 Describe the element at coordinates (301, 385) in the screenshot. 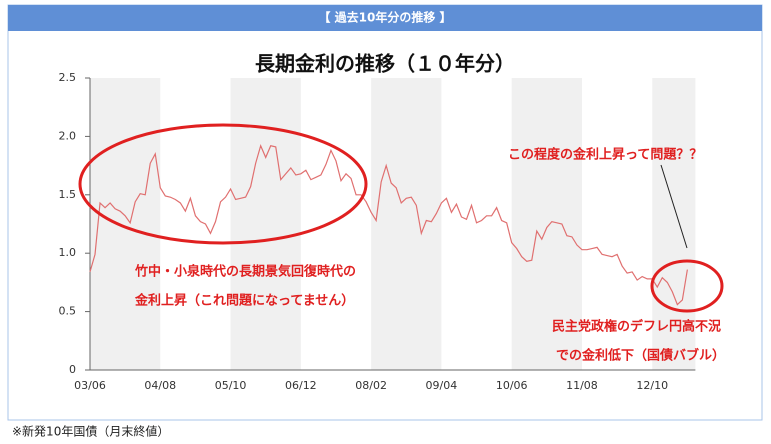

I see `x-tick-label: 06/12` at that location.